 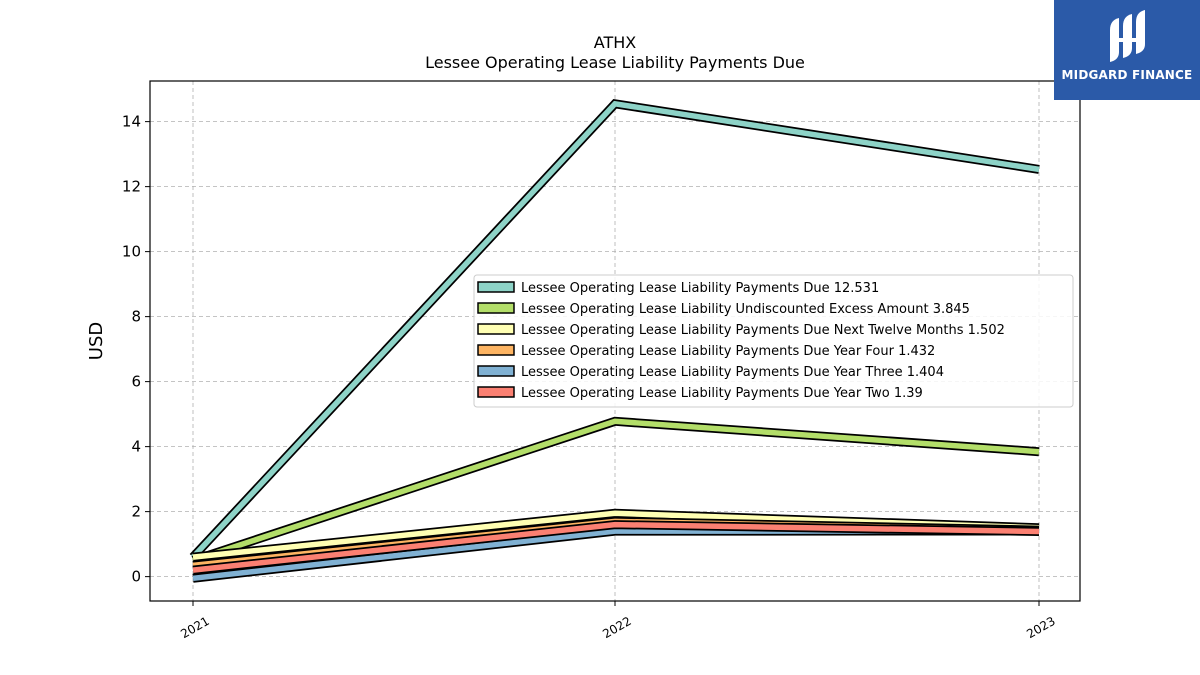 I want to click on brand-logo: MIDGARD FINANCE, so click(x=1127, y=50).